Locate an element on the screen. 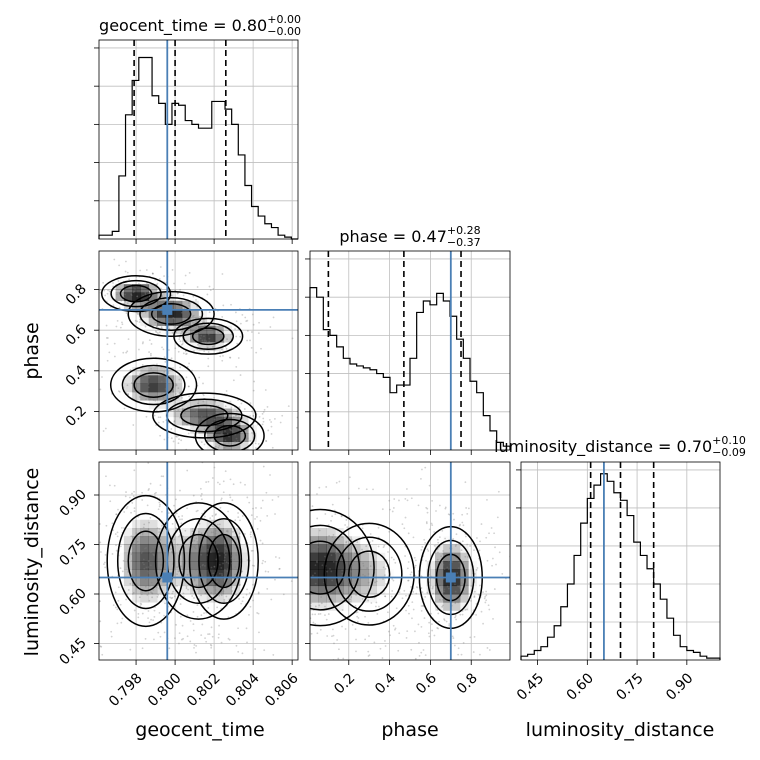 The height and width of the screenshot is (760, 760). x-tick-label-geocent_time: 0.798 is located at coordinates (126, 690).